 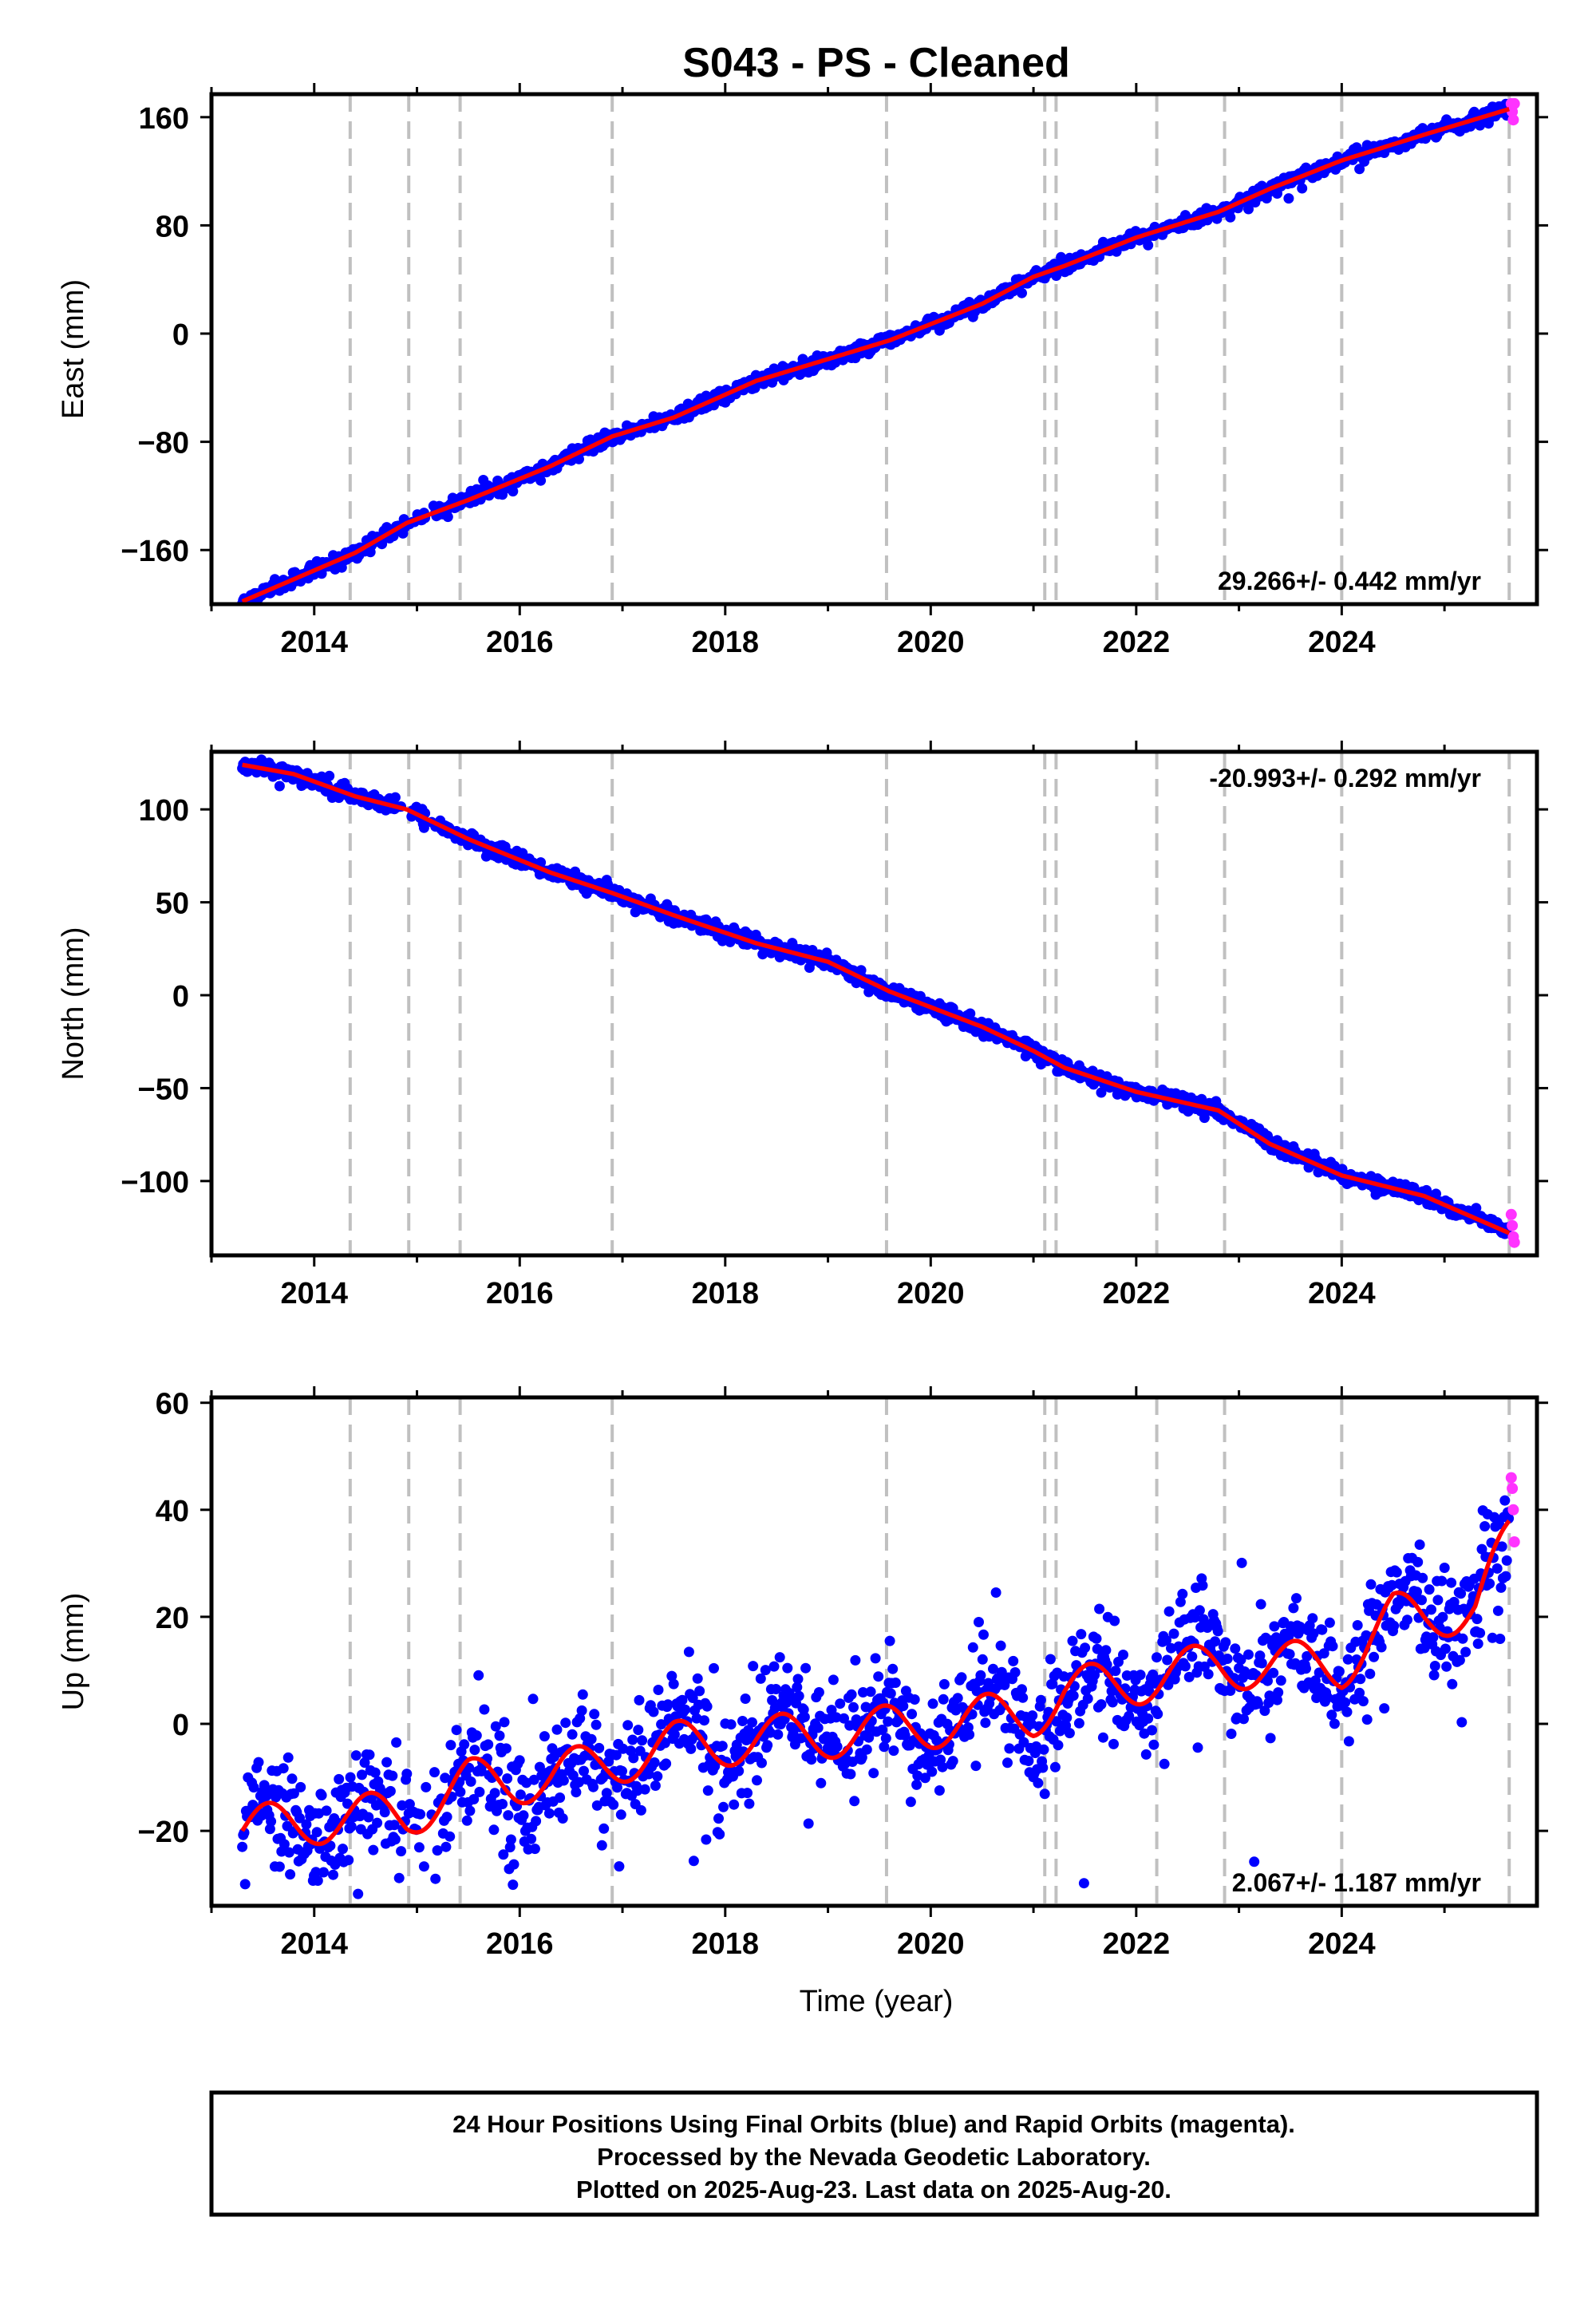 I want to click on up-y-tick-label-0: −20, so click(x=163, y=1832).